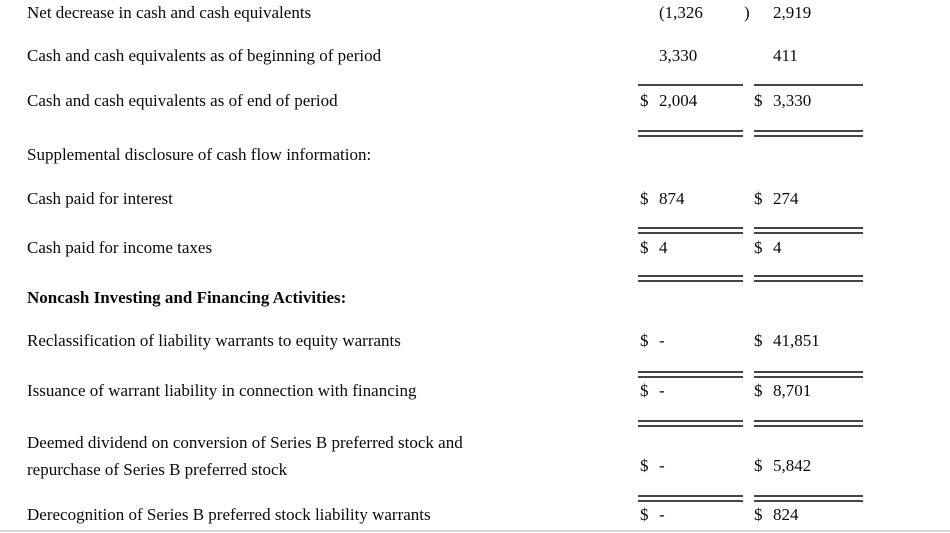  What do you see at coordinates (792, 12) in the screenshot?
I see `amount: 2,919` at bounding box center [792, 12].